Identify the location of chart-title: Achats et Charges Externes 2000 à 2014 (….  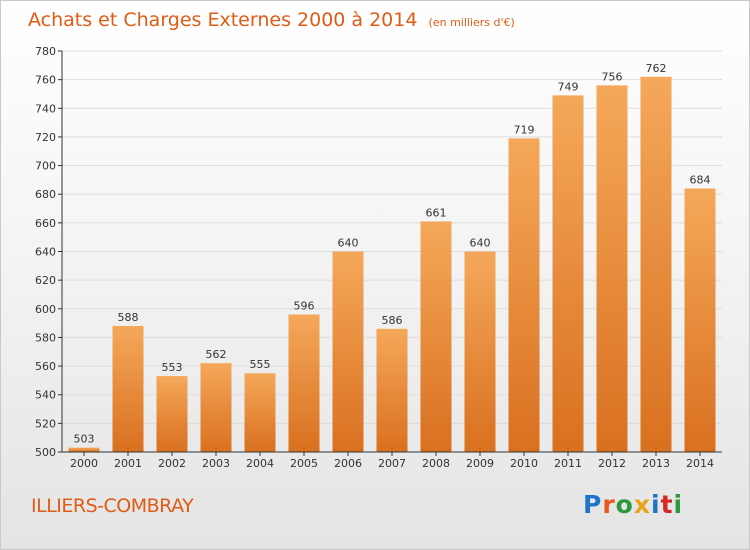
(271, 20).